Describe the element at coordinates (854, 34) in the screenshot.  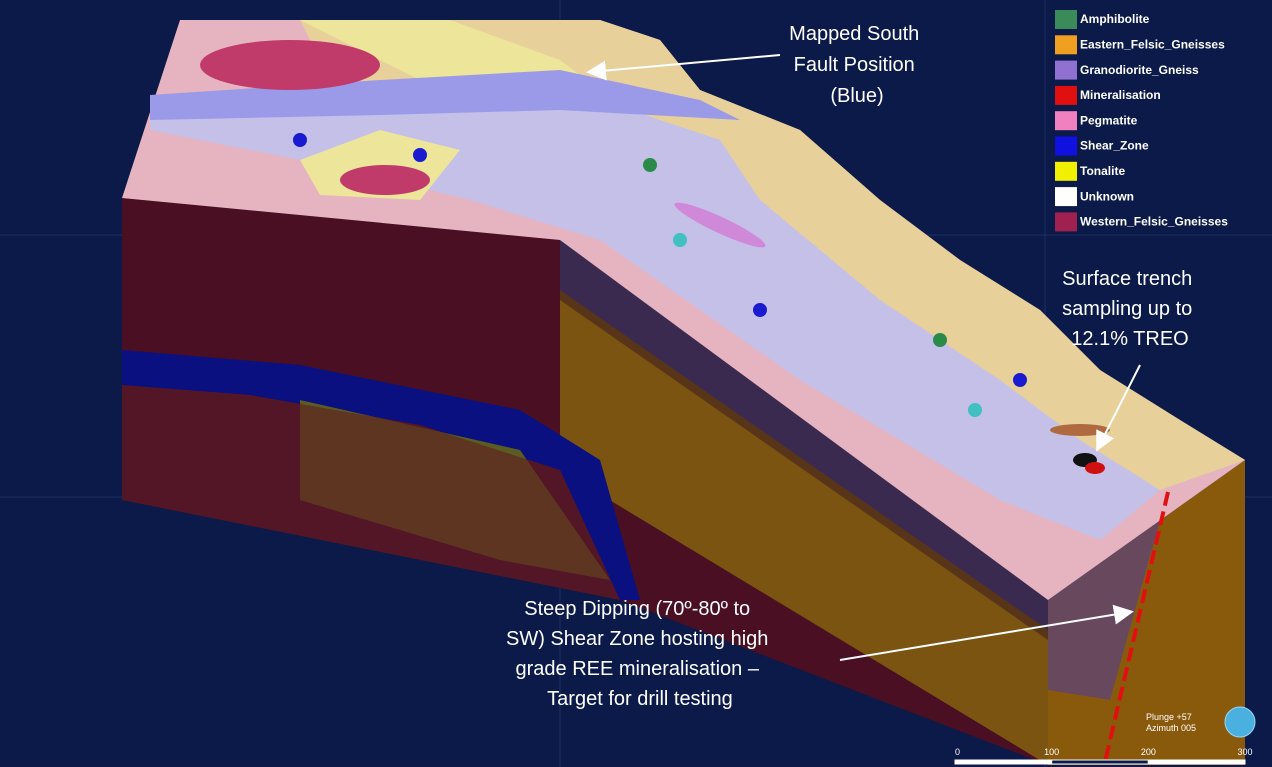
I see `annotation-line: Mapped South` at that location.